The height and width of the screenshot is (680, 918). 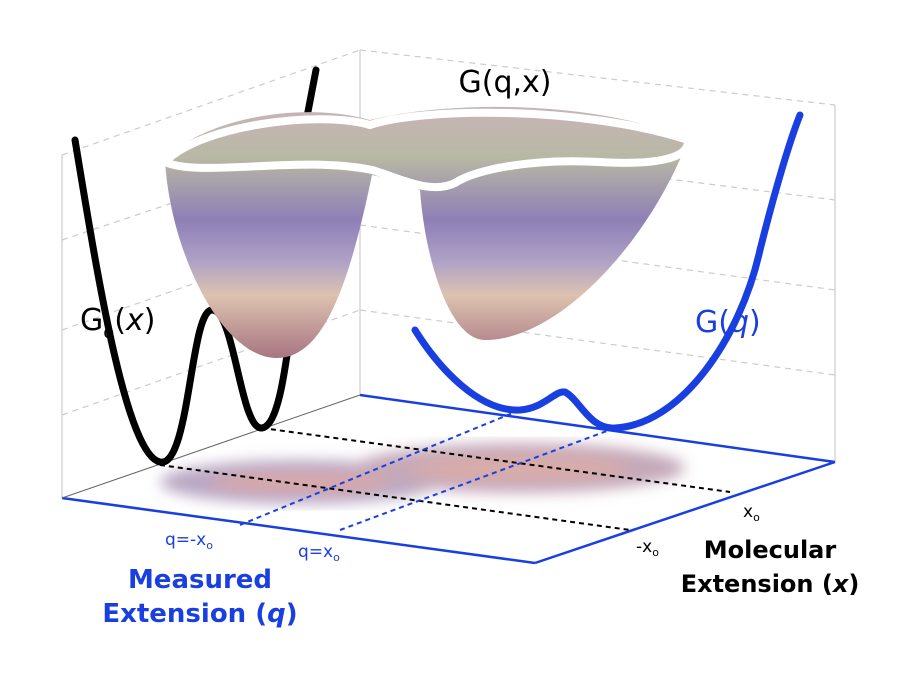 What do you see at coordinates (647, 548) in the screenshot?
I see `x-minus-label: -xo` at bounding box center [647, 548].